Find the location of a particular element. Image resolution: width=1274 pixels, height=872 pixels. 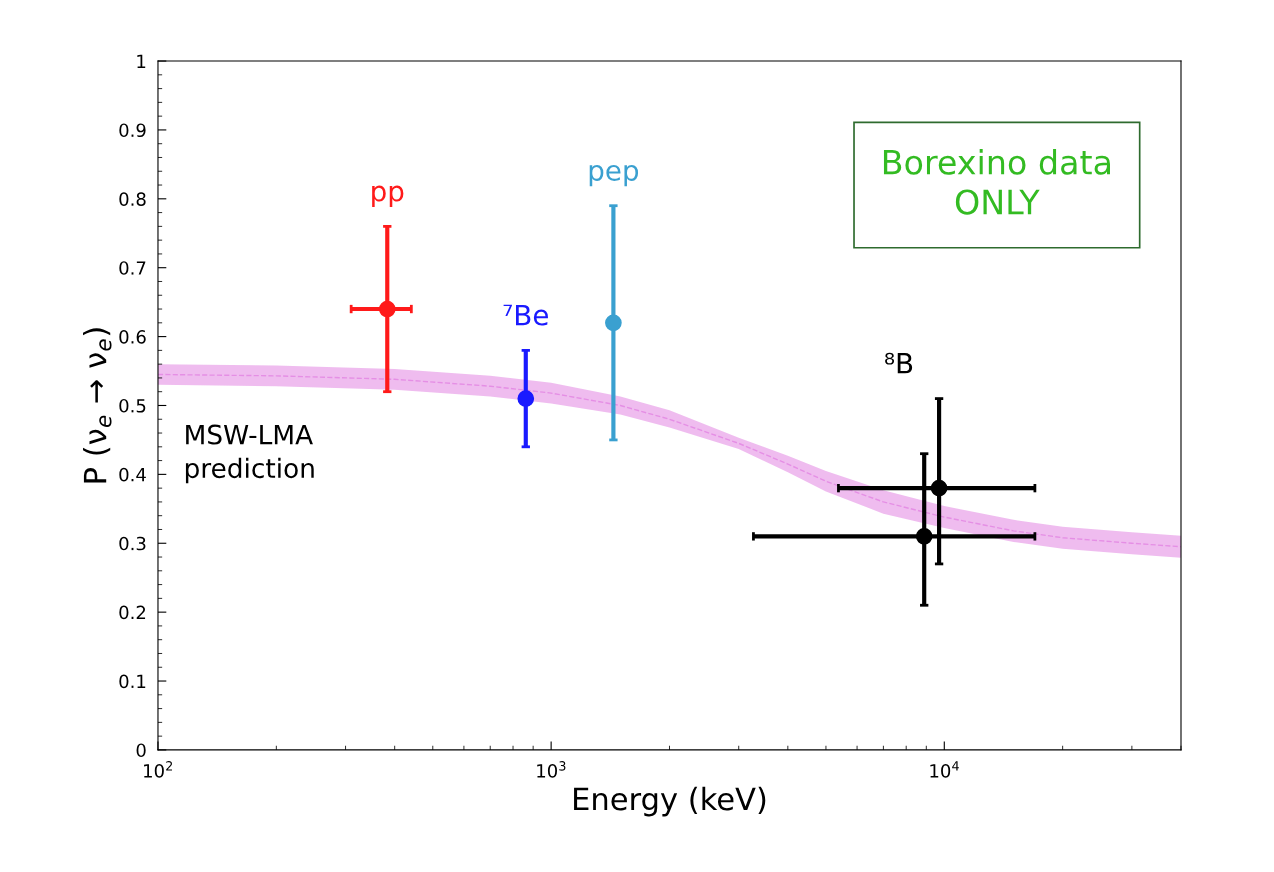

annotation: MSW-LMA prediction is located at coordinates (249, 454).